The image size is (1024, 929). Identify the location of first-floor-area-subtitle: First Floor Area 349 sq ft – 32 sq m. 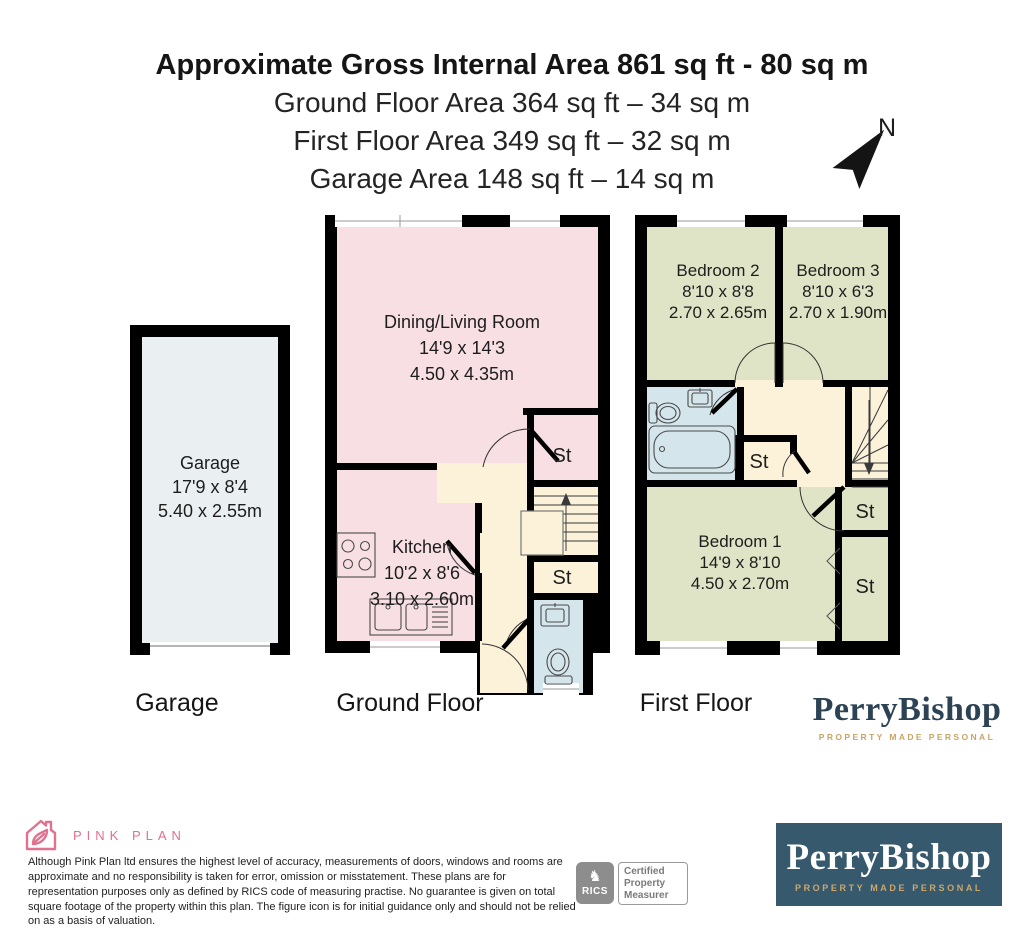
(512, 140).